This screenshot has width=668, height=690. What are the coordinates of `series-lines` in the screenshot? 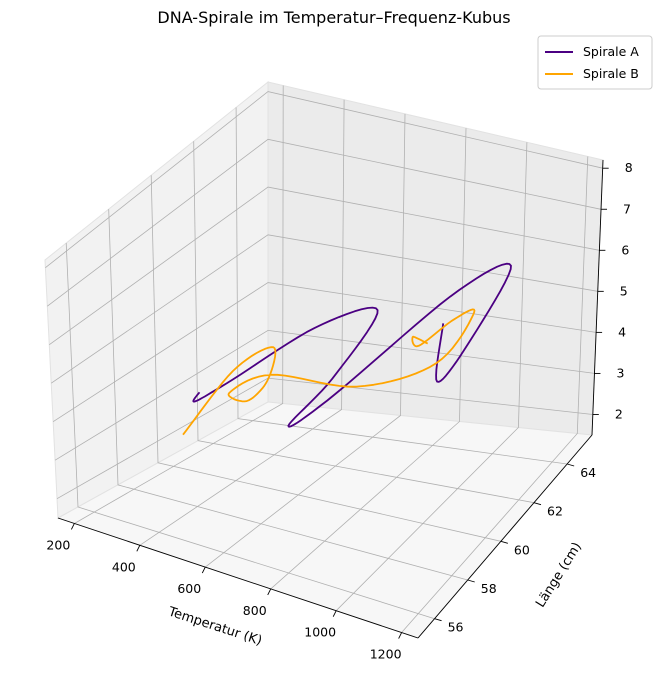 It's located at (347, 349).